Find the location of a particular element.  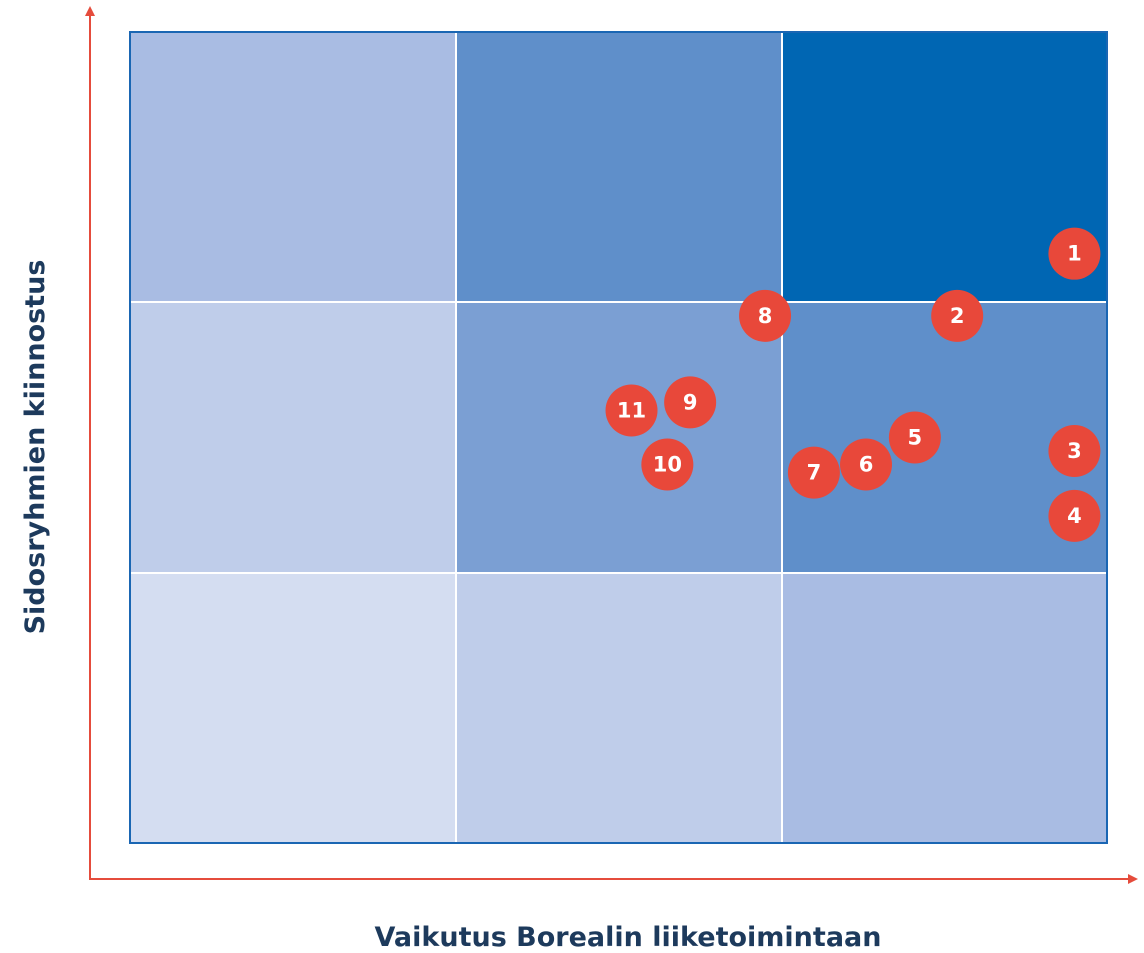

point-label: 8 is located at coordinates (765, 316).